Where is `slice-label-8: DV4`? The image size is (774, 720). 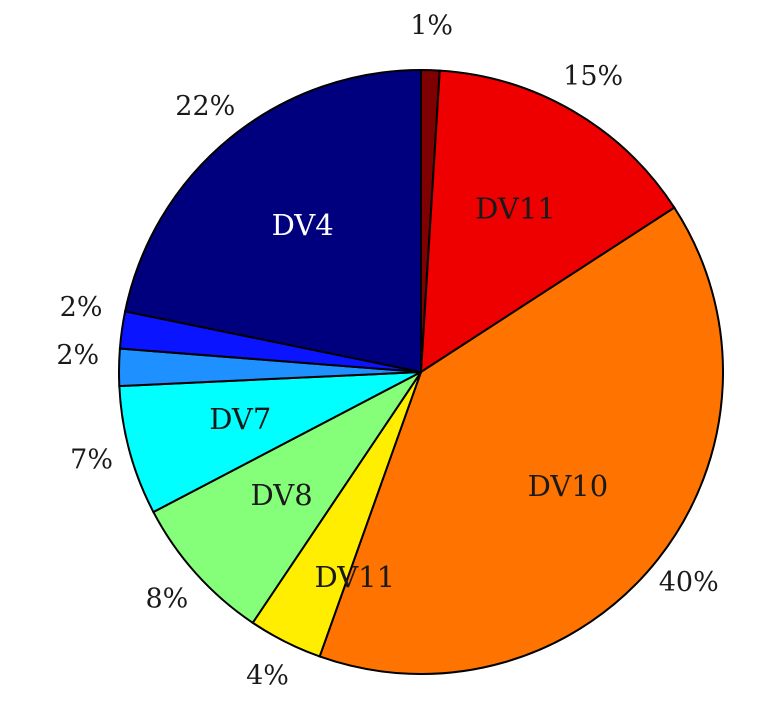
slice-label-8: DV4 is located at coordinates (303, 225).